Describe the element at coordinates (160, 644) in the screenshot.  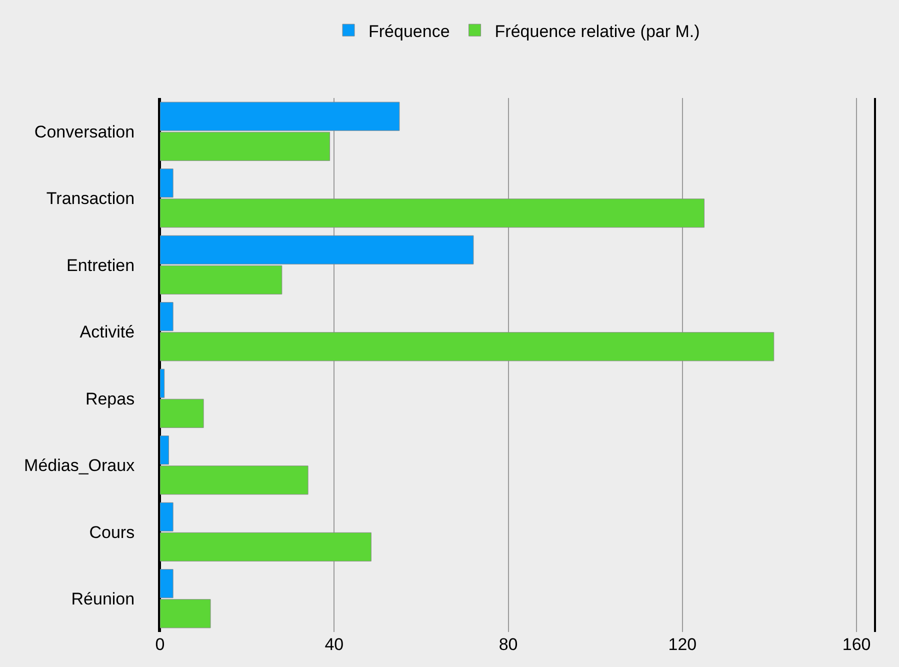
I see `x-tick-label: 0` at that location.